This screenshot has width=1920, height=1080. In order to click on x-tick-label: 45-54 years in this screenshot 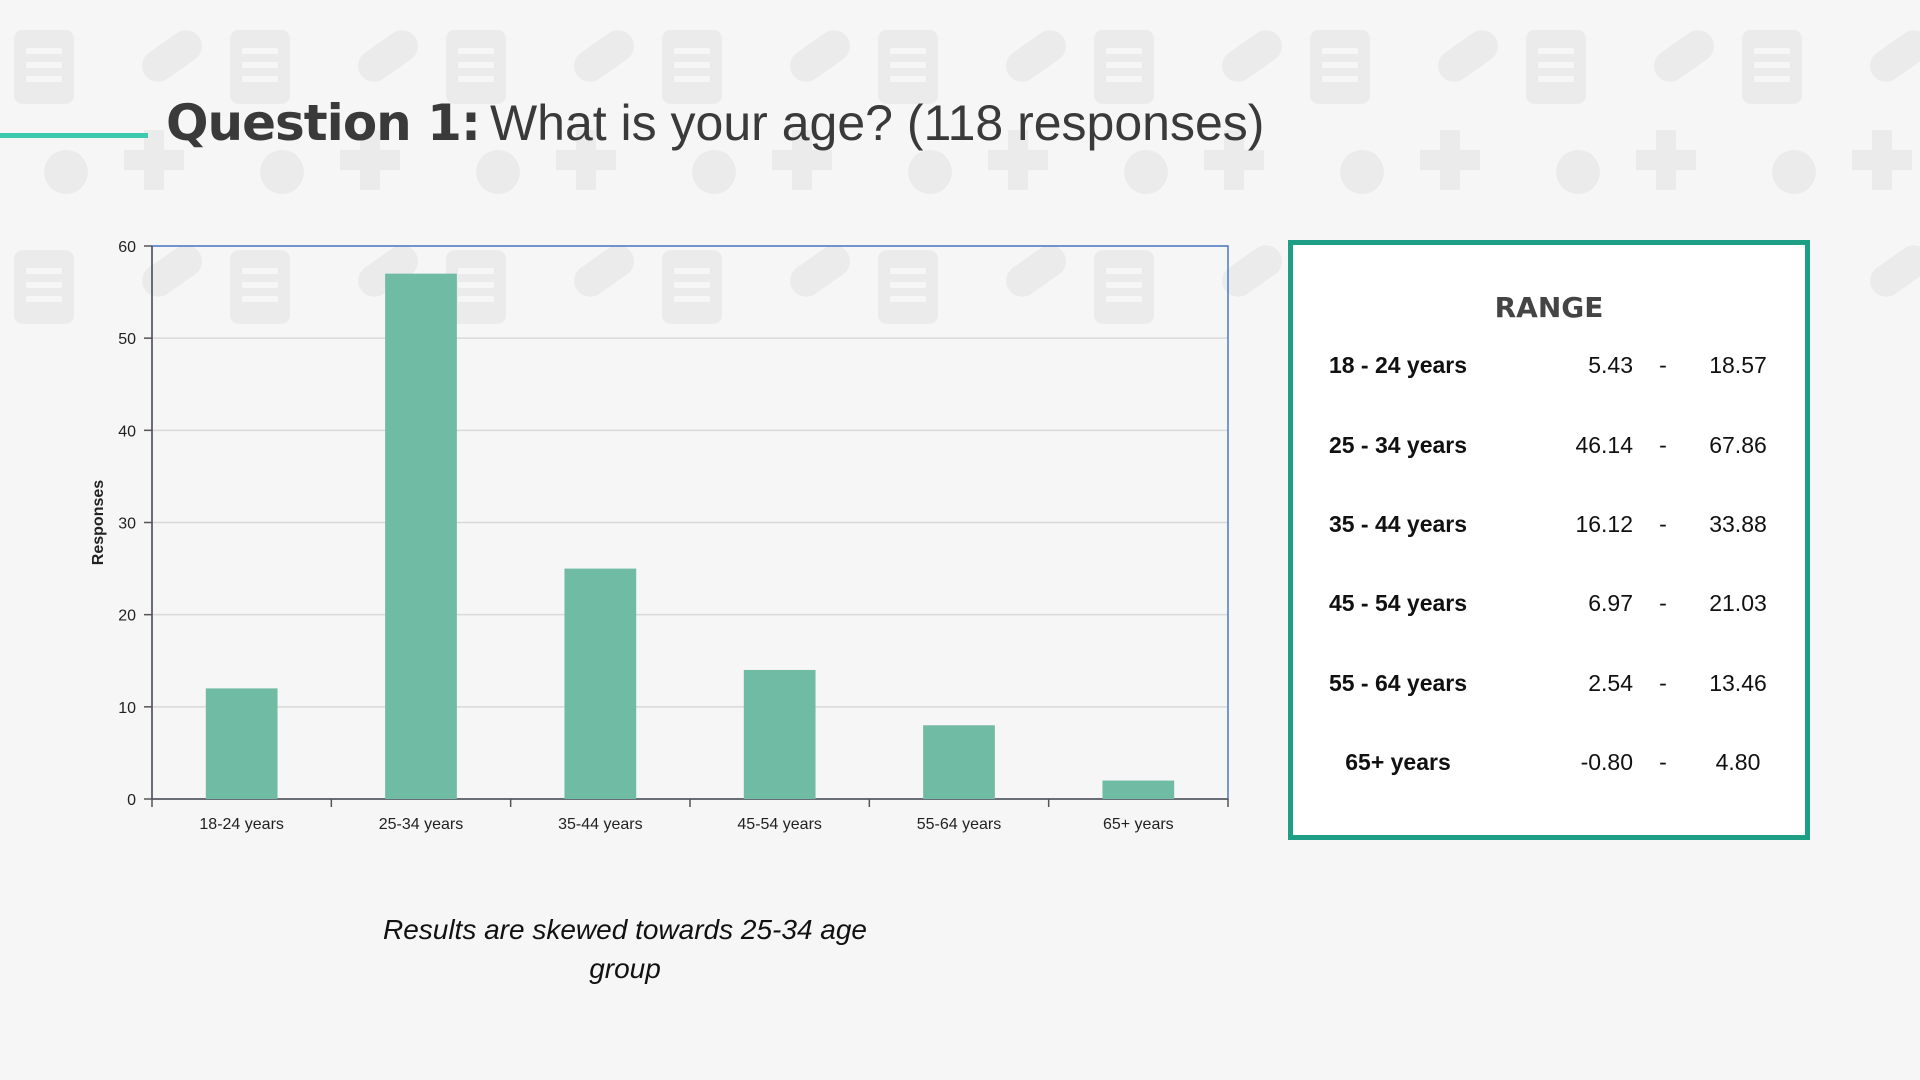, I will do `click(779, 824)`.